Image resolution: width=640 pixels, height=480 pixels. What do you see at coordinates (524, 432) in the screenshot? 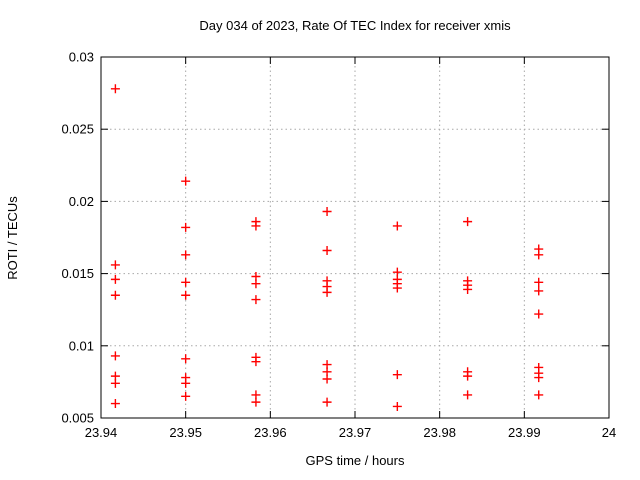
I see `x-tick-label: 23.99` at bounding box center [524, 432].